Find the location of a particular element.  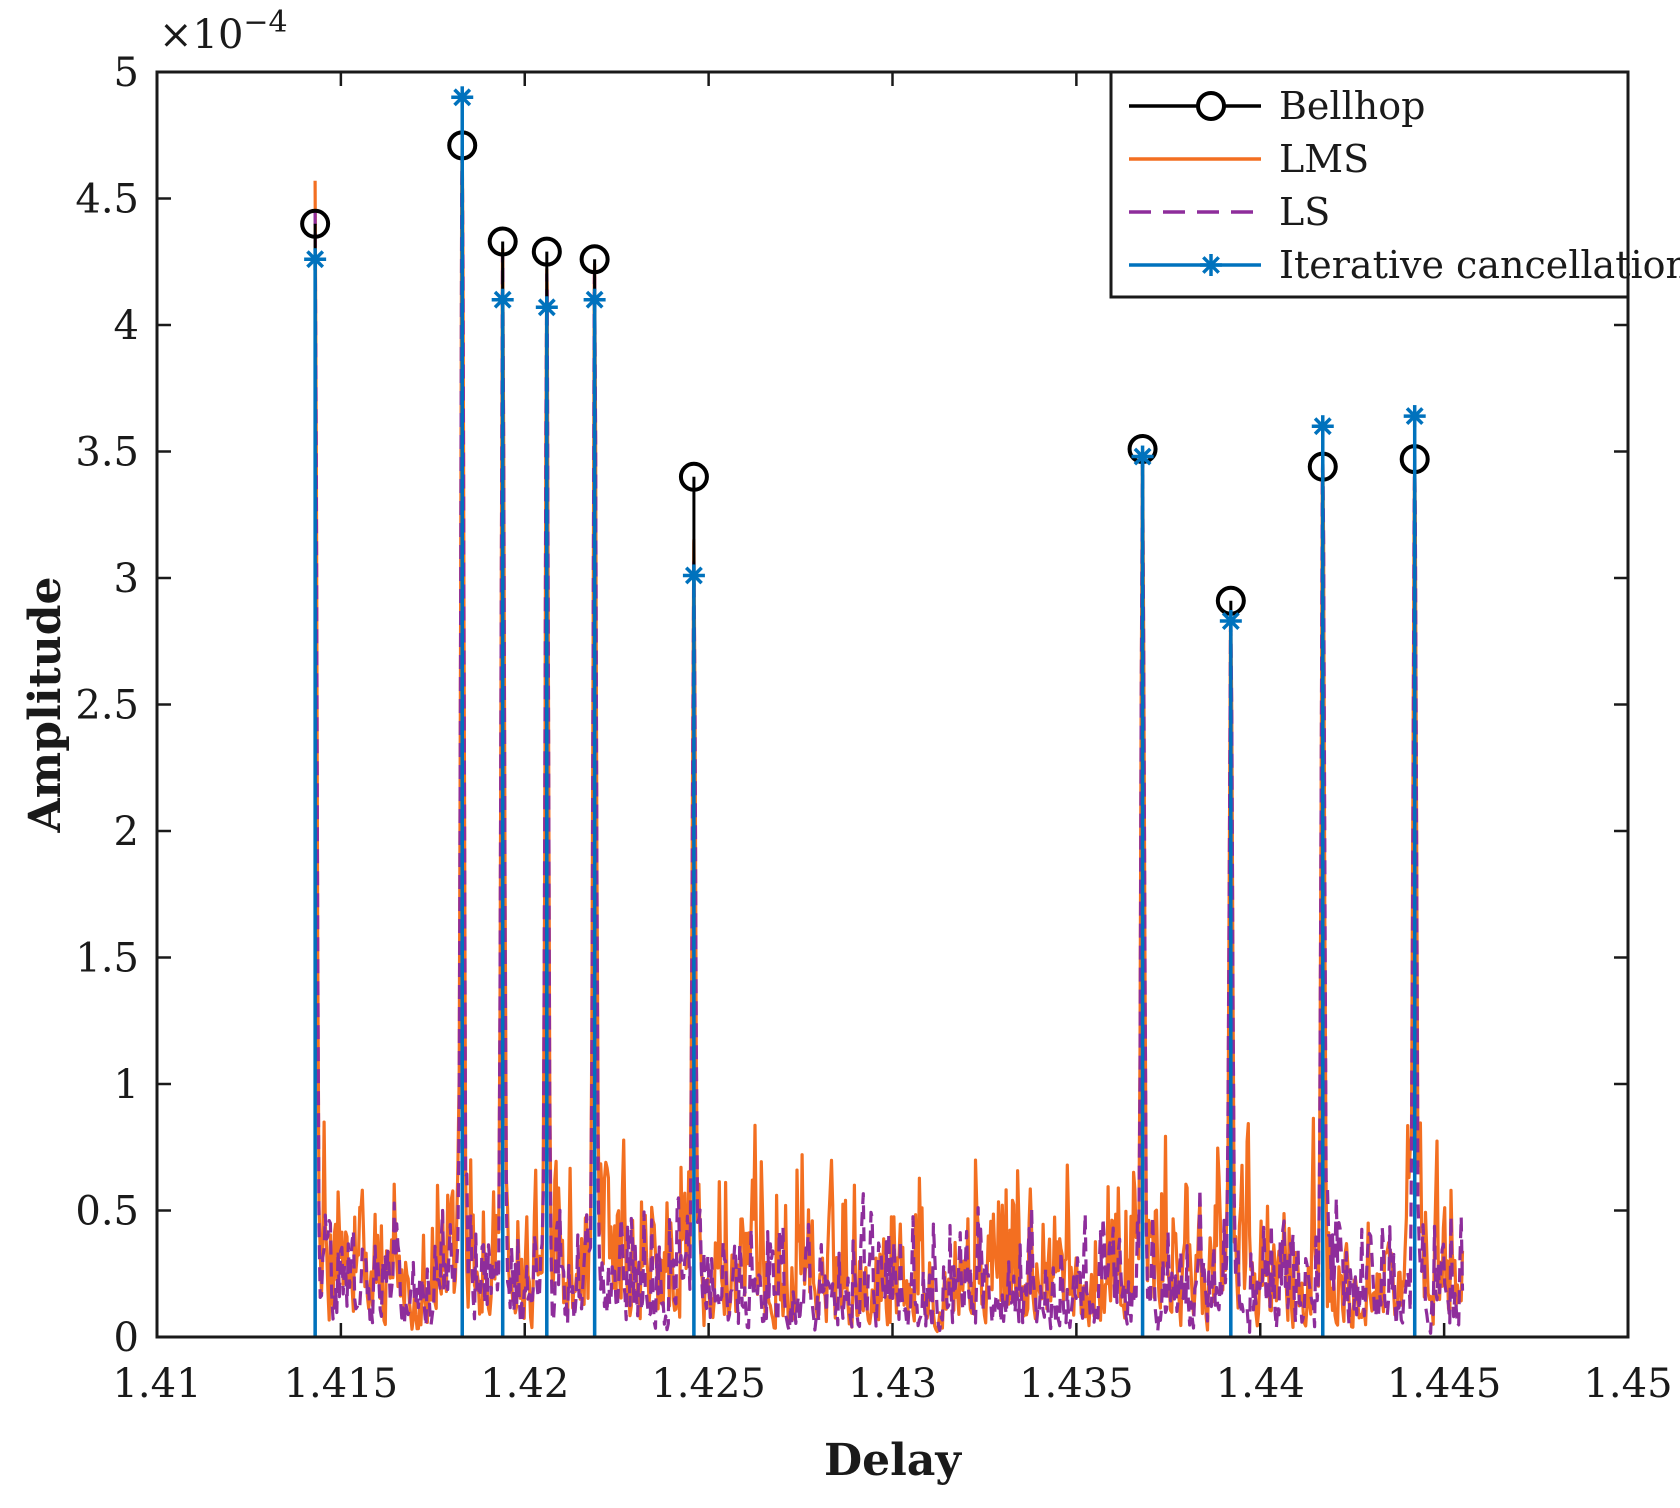

x-tick-label: 1.42 is located at coordinates (524, 1384).